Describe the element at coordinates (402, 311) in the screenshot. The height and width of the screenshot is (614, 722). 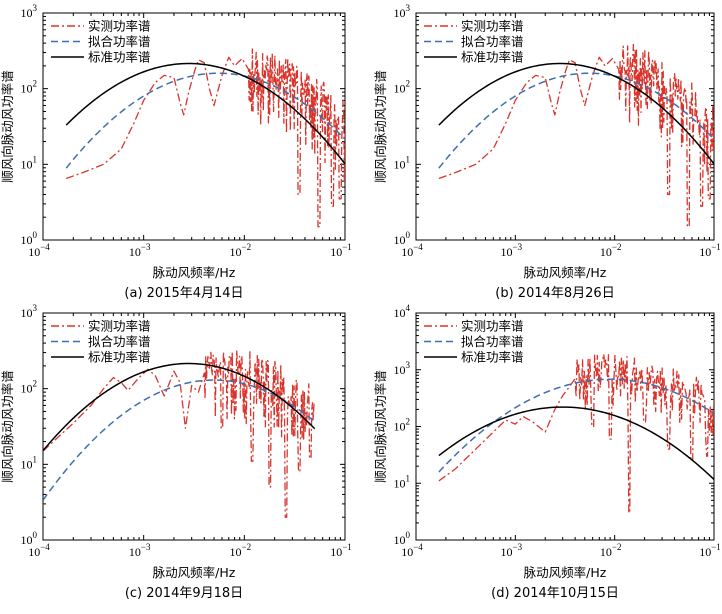
I see `y-tick-label: 10⁴` at that location.